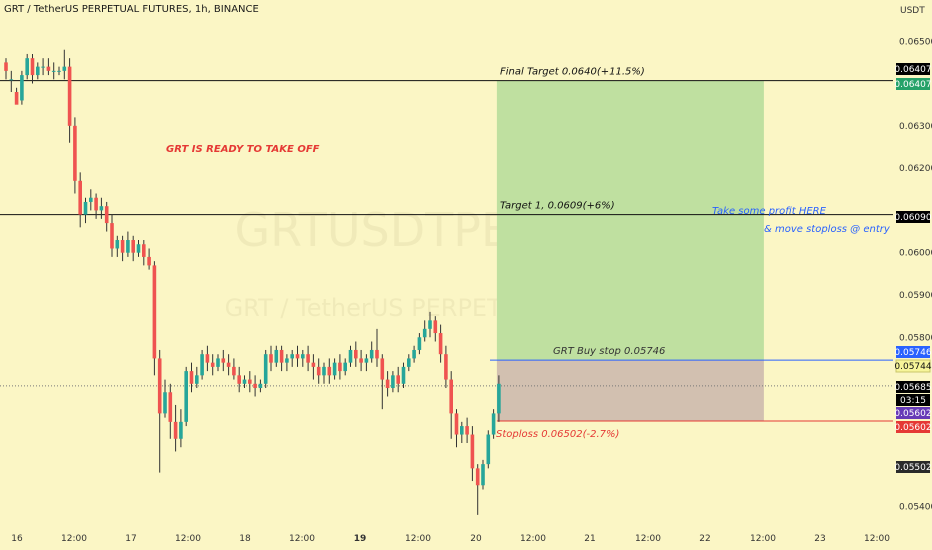 The width and height of the screenshot is (932, 550). I want to click on x-tick-label: 16, so click(17, 539).